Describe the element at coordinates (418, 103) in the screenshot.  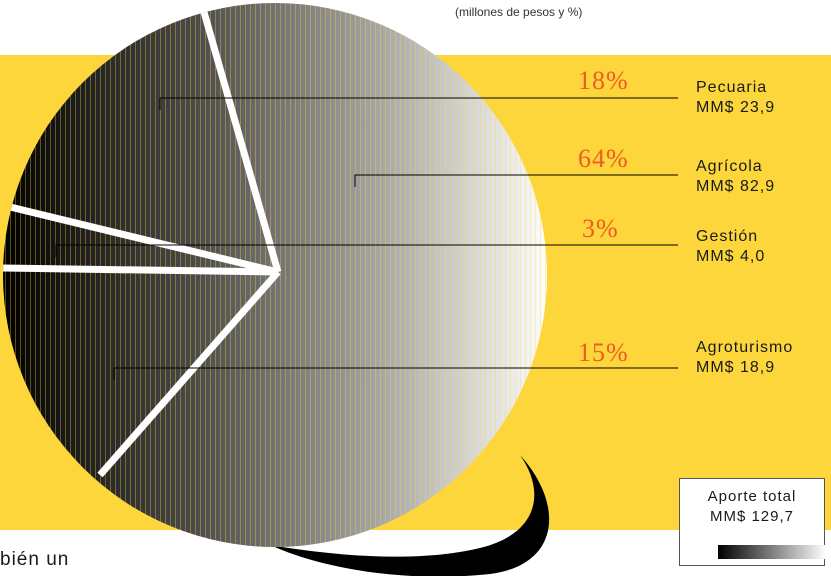
I see `leader-line-pecuaria` at that location.